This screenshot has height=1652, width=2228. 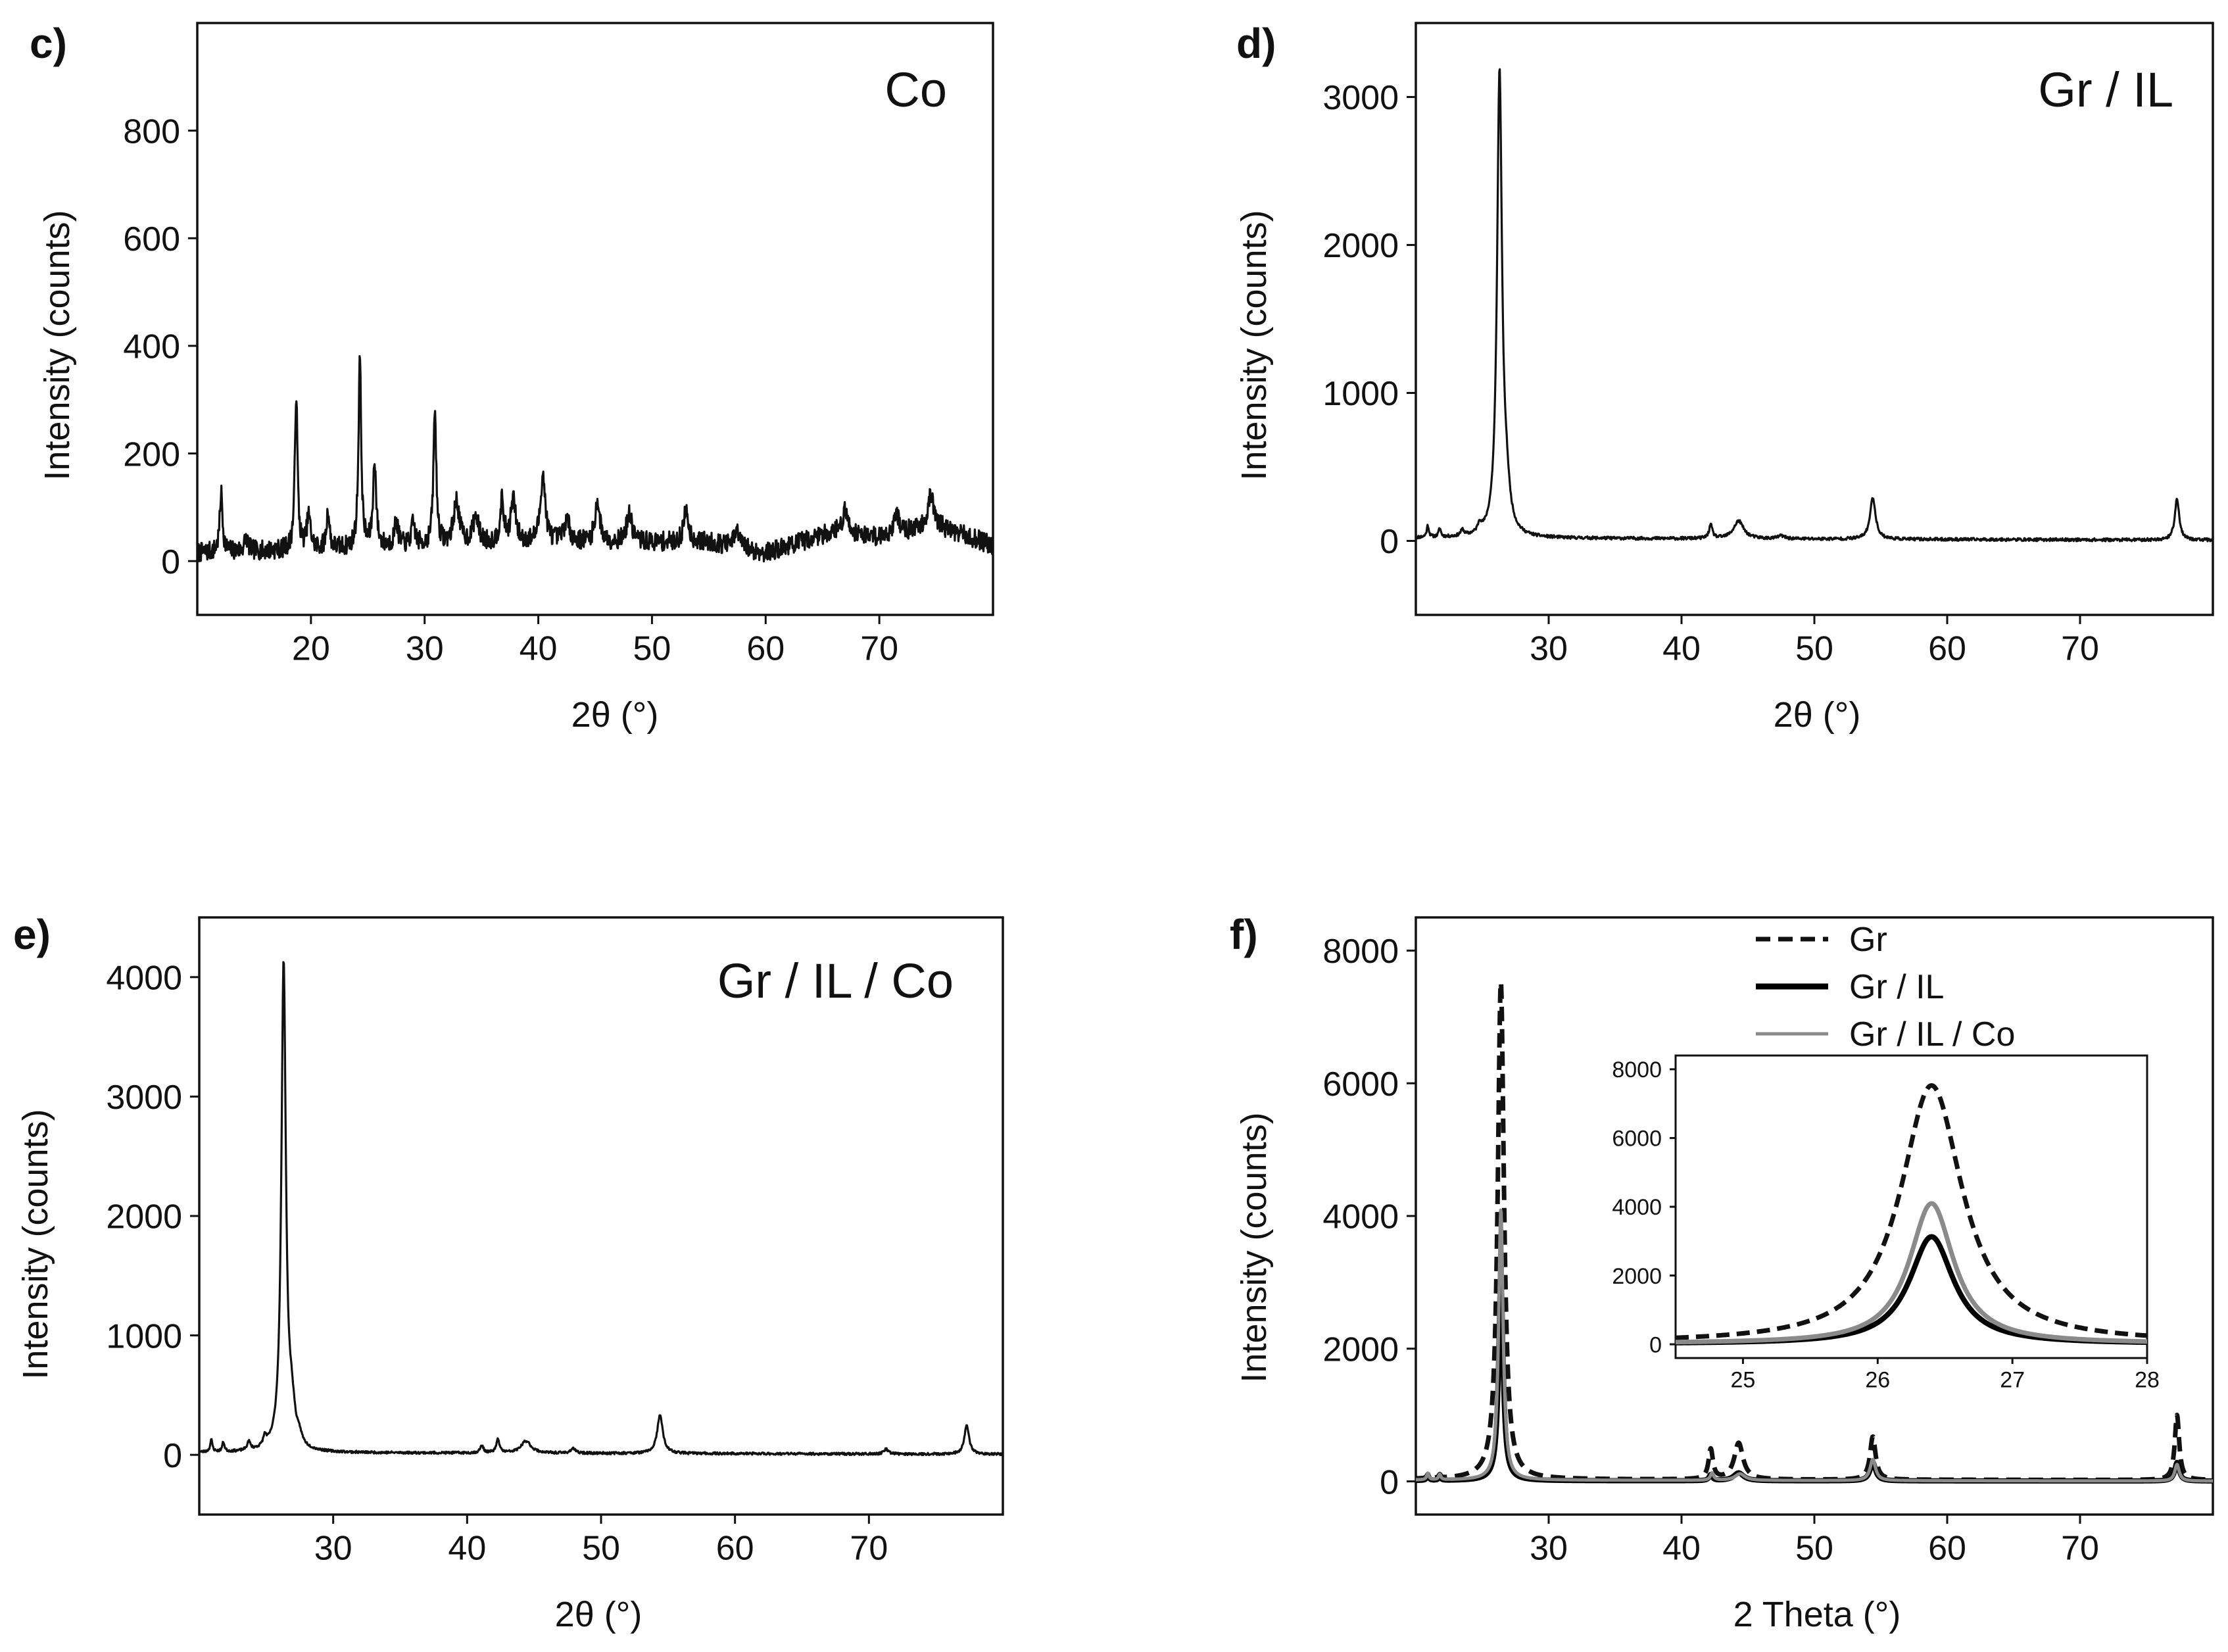 I want to click on panel-e-y-tick-label: 1000, so click(x=144, y=1336).